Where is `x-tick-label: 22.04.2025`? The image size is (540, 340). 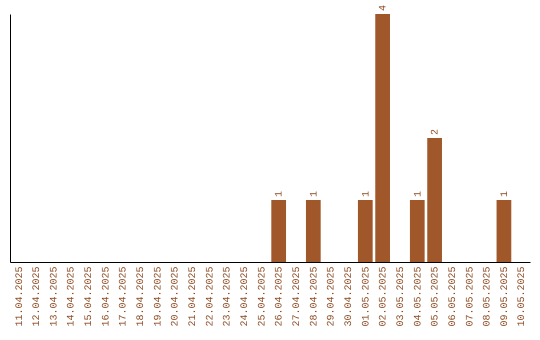
x-tick-label: 22.04.2025 is located at coordinates (210, 296).